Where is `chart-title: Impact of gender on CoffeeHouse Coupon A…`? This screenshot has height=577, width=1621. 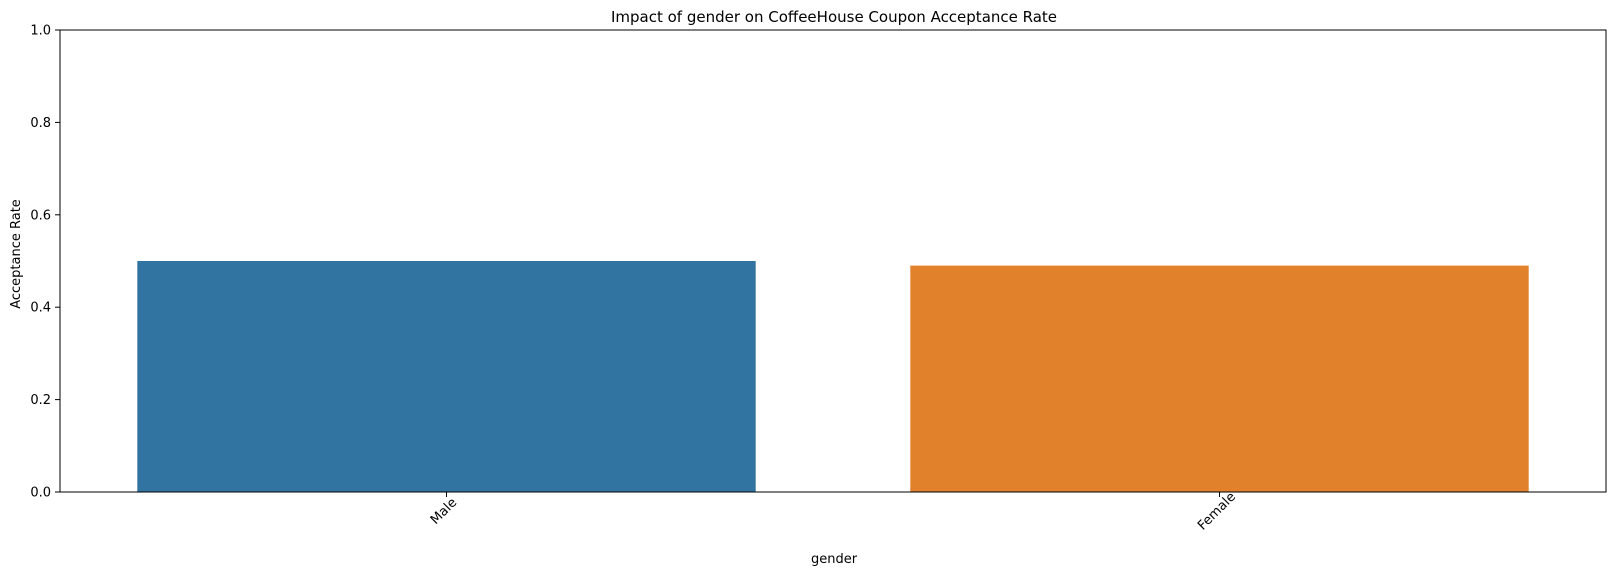 chart-title: Impact of gender on CoffeeHouse Coupon A… is located at coordinates (834, 17).